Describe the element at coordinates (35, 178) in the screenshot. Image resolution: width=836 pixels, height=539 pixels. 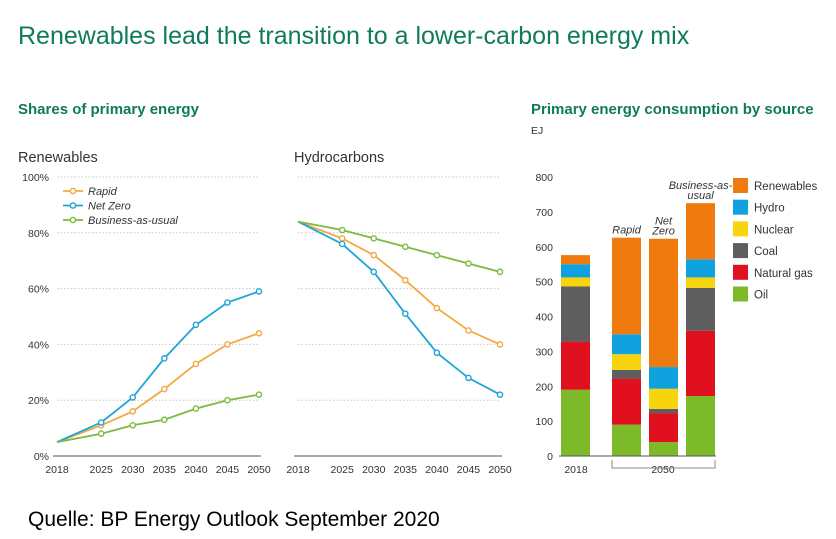
I see `renewables-y-tick-label: 100%` at that location.